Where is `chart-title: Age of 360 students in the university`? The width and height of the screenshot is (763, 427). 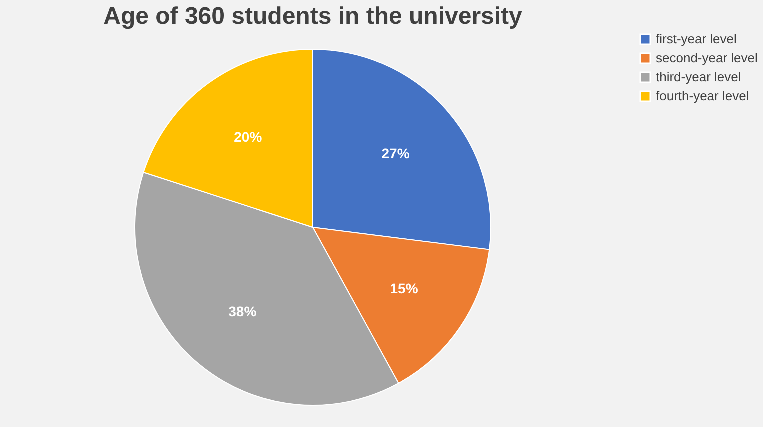 chart-title: Age of 360 students in the university is located at coordinates (314, 16).